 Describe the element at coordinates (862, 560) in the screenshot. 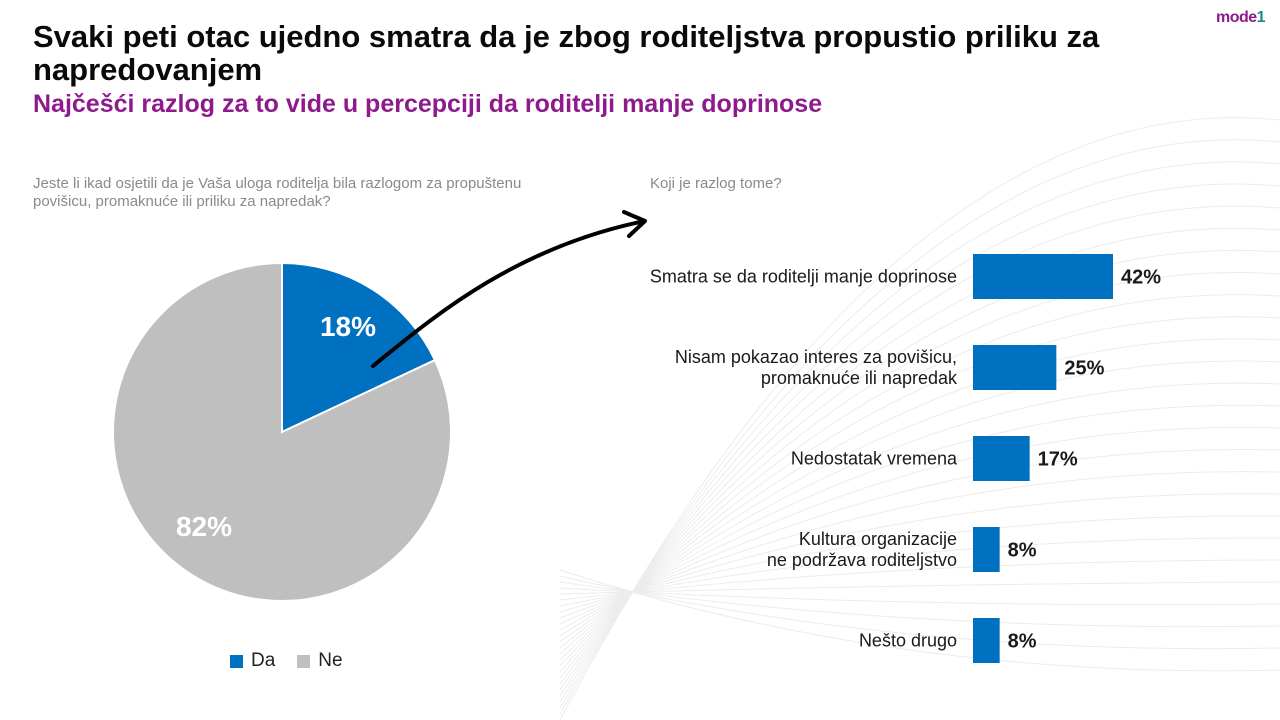

I see `bar-category-label: ne podržava roditeljstvo` at that location.